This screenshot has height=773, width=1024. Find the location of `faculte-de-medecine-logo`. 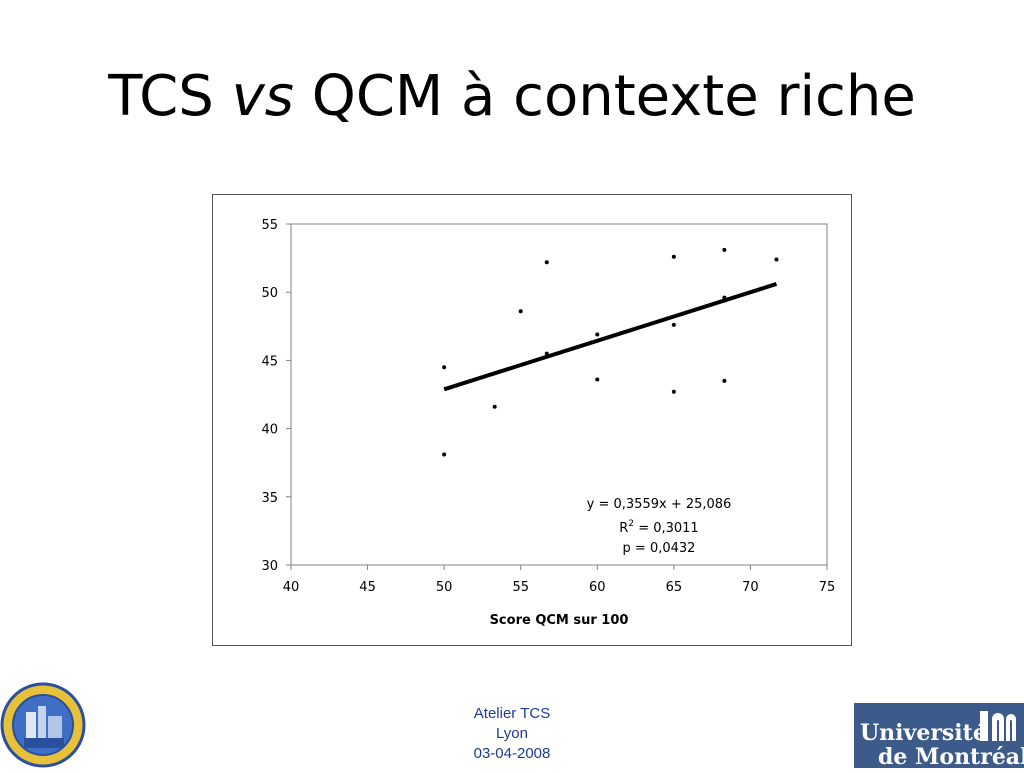

faculte-de-medecine-logo is located at coordinates (44, 725).